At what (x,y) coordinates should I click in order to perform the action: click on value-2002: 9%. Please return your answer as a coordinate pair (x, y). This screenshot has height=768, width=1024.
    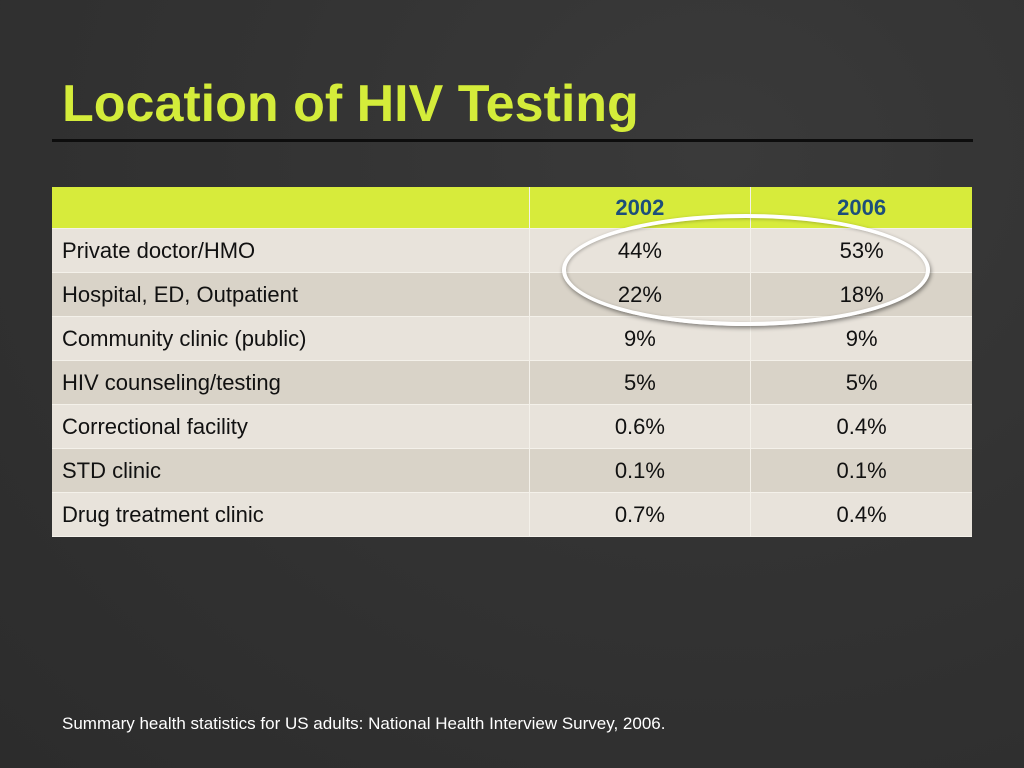
    Looking at the image, I should click on (640, 338).